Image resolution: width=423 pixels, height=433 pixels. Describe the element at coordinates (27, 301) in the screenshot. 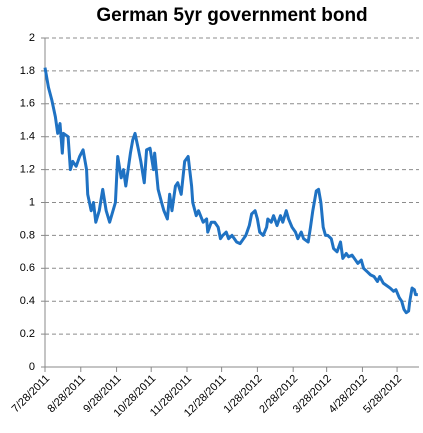

I see `y-tick-label: 0.4` at that location.